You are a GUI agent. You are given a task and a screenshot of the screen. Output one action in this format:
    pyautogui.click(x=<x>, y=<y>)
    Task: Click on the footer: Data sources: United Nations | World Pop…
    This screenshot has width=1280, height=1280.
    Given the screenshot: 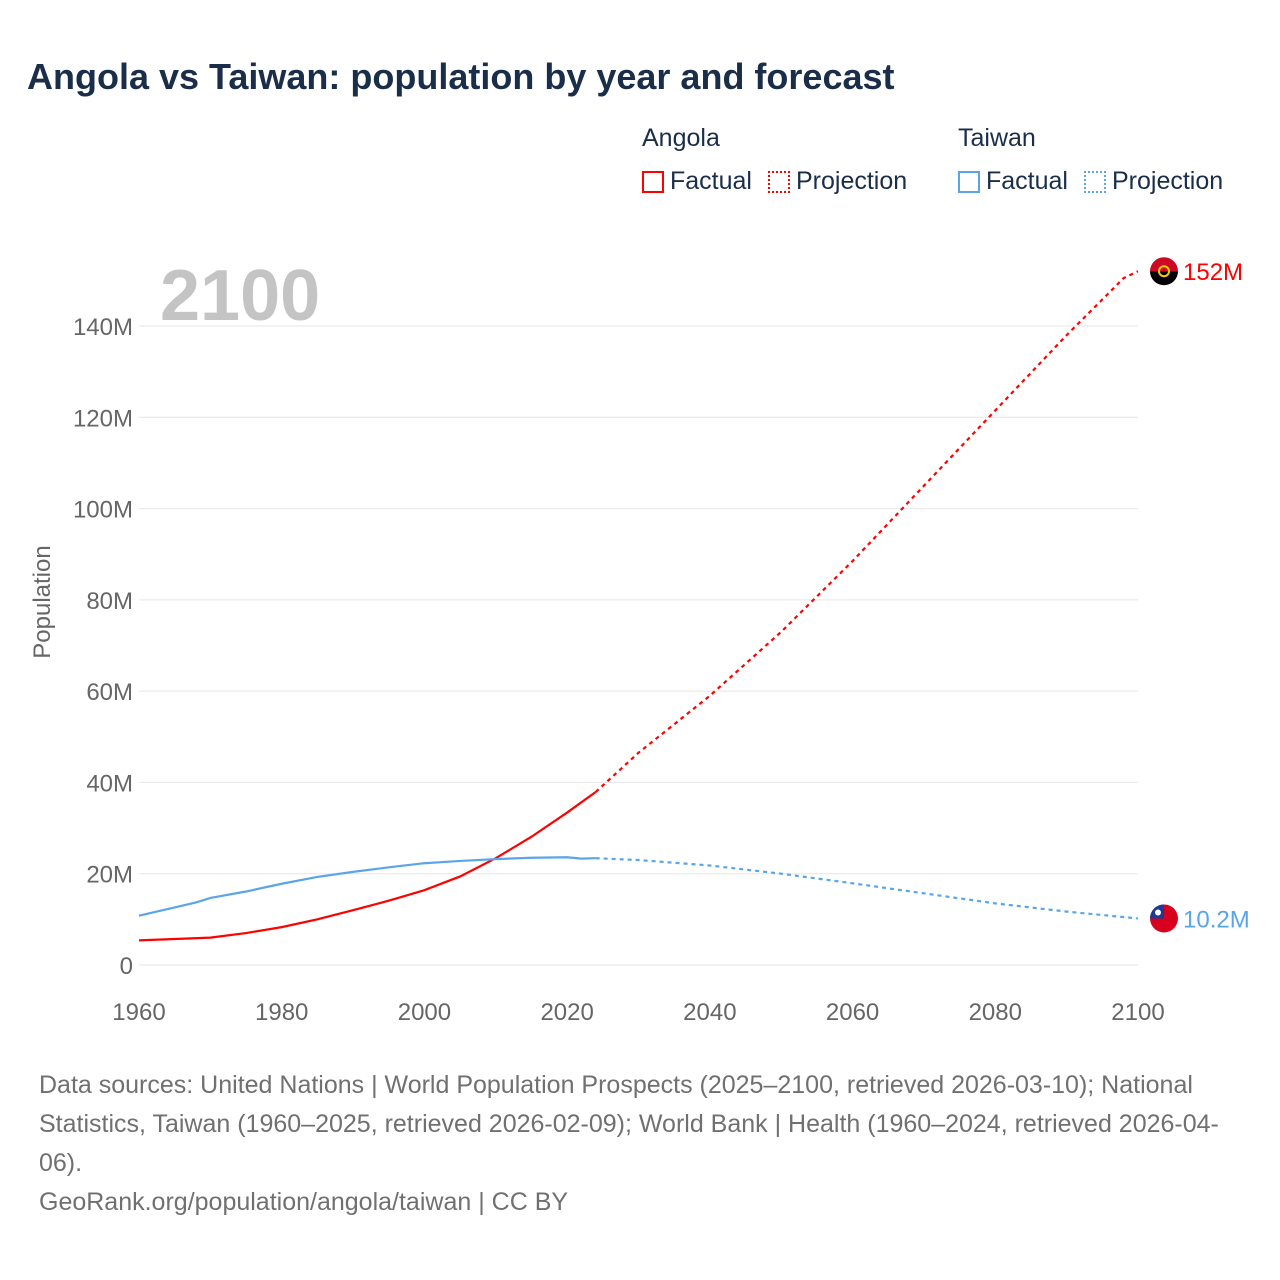 What is the action you would take?
    pyautogui.click(x=644, y=1144)
    